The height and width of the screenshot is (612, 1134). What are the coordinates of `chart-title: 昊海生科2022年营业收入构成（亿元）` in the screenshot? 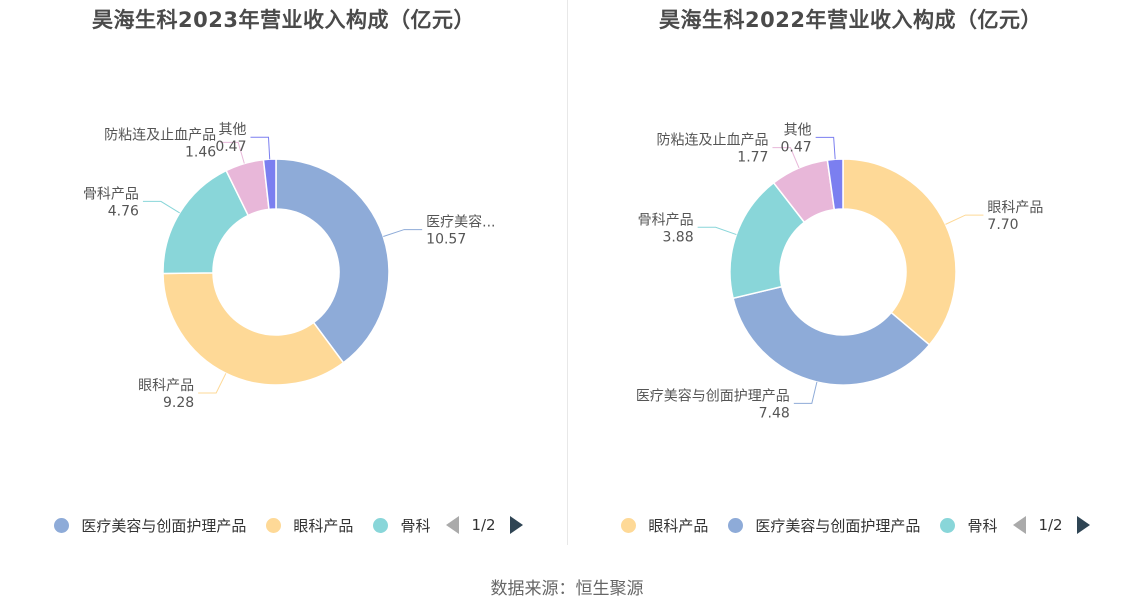 It's located at (850, 20).